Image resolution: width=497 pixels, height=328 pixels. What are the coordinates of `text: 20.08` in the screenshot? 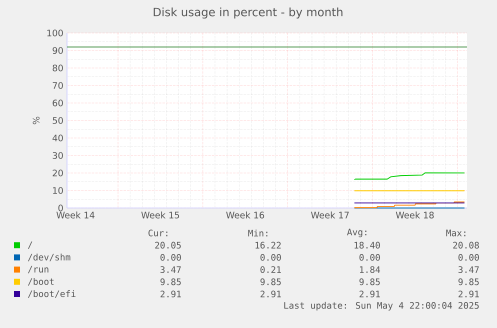 It's located at (466, 245).